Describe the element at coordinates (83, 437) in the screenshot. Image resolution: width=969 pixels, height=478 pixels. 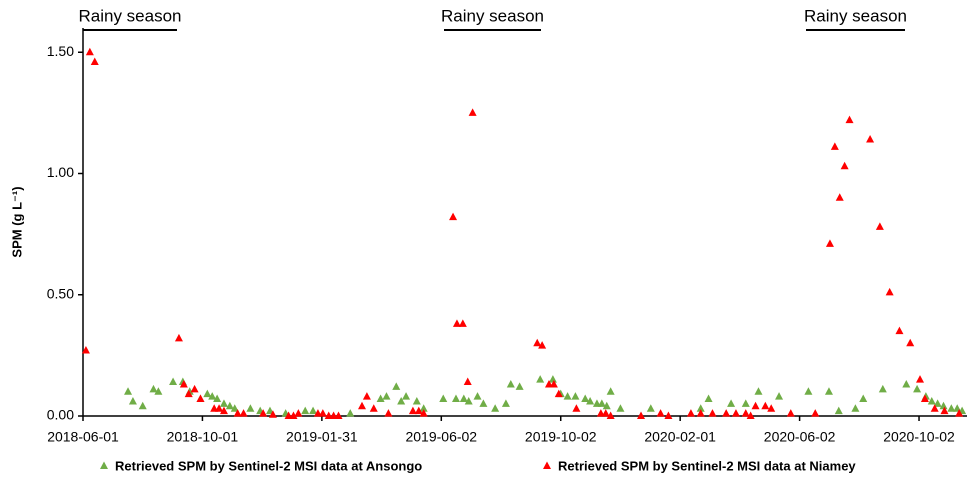
I see `x-tick-label: 2018-06-01` at that location.